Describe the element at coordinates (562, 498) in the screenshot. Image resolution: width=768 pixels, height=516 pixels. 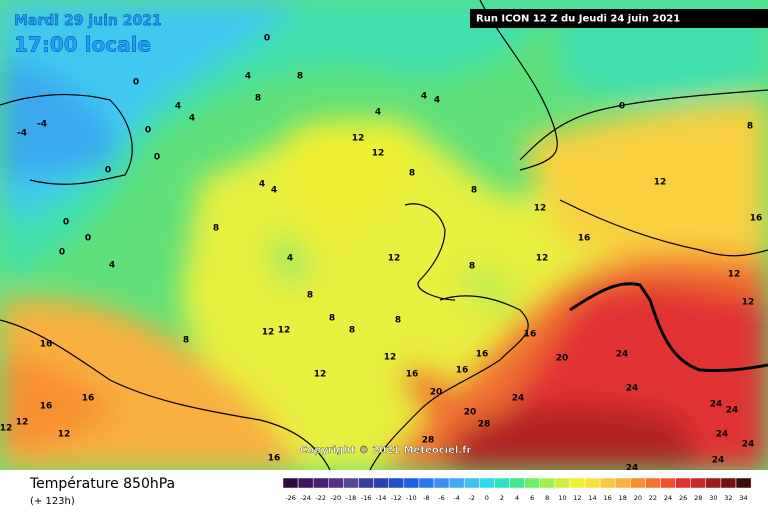
I see `legend-label: 10` at that location.